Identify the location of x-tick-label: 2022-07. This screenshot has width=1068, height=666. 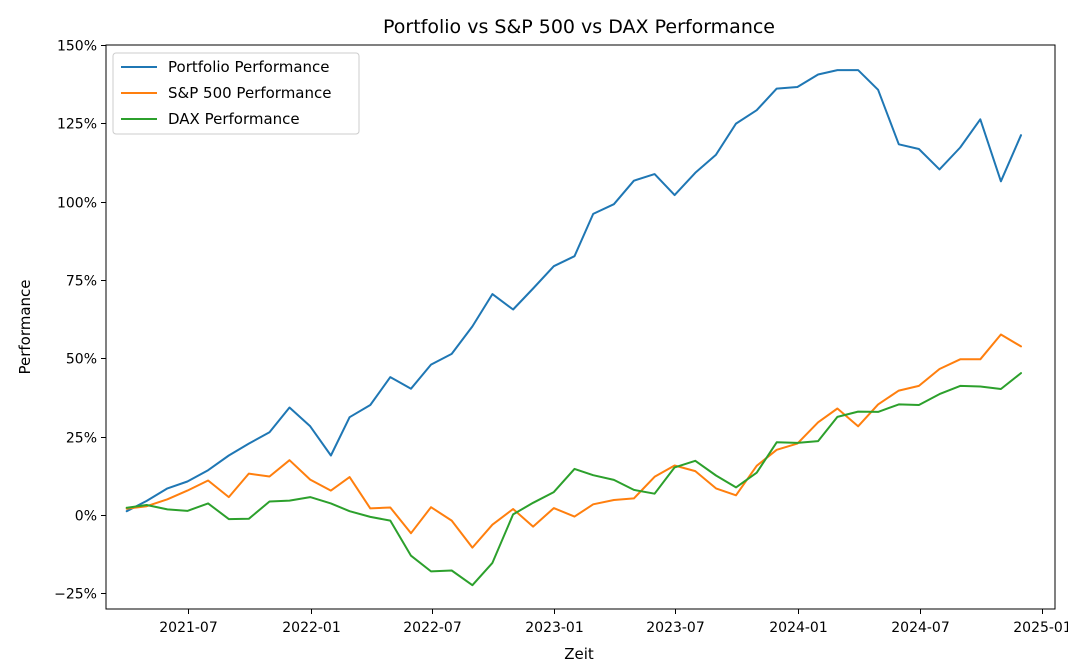
(432, 628).